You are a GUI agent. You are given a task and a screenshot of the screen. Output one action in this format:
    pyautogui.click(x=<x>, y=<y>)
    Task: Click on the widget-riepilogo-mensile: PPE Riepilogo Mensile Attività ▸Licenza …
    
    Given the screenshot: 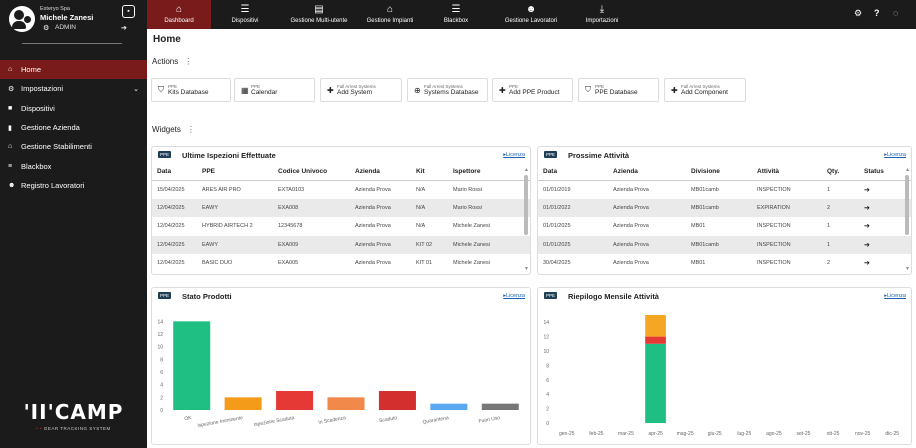 What is the action you would take?
    pyautogui.click(x=724, y=366)
    